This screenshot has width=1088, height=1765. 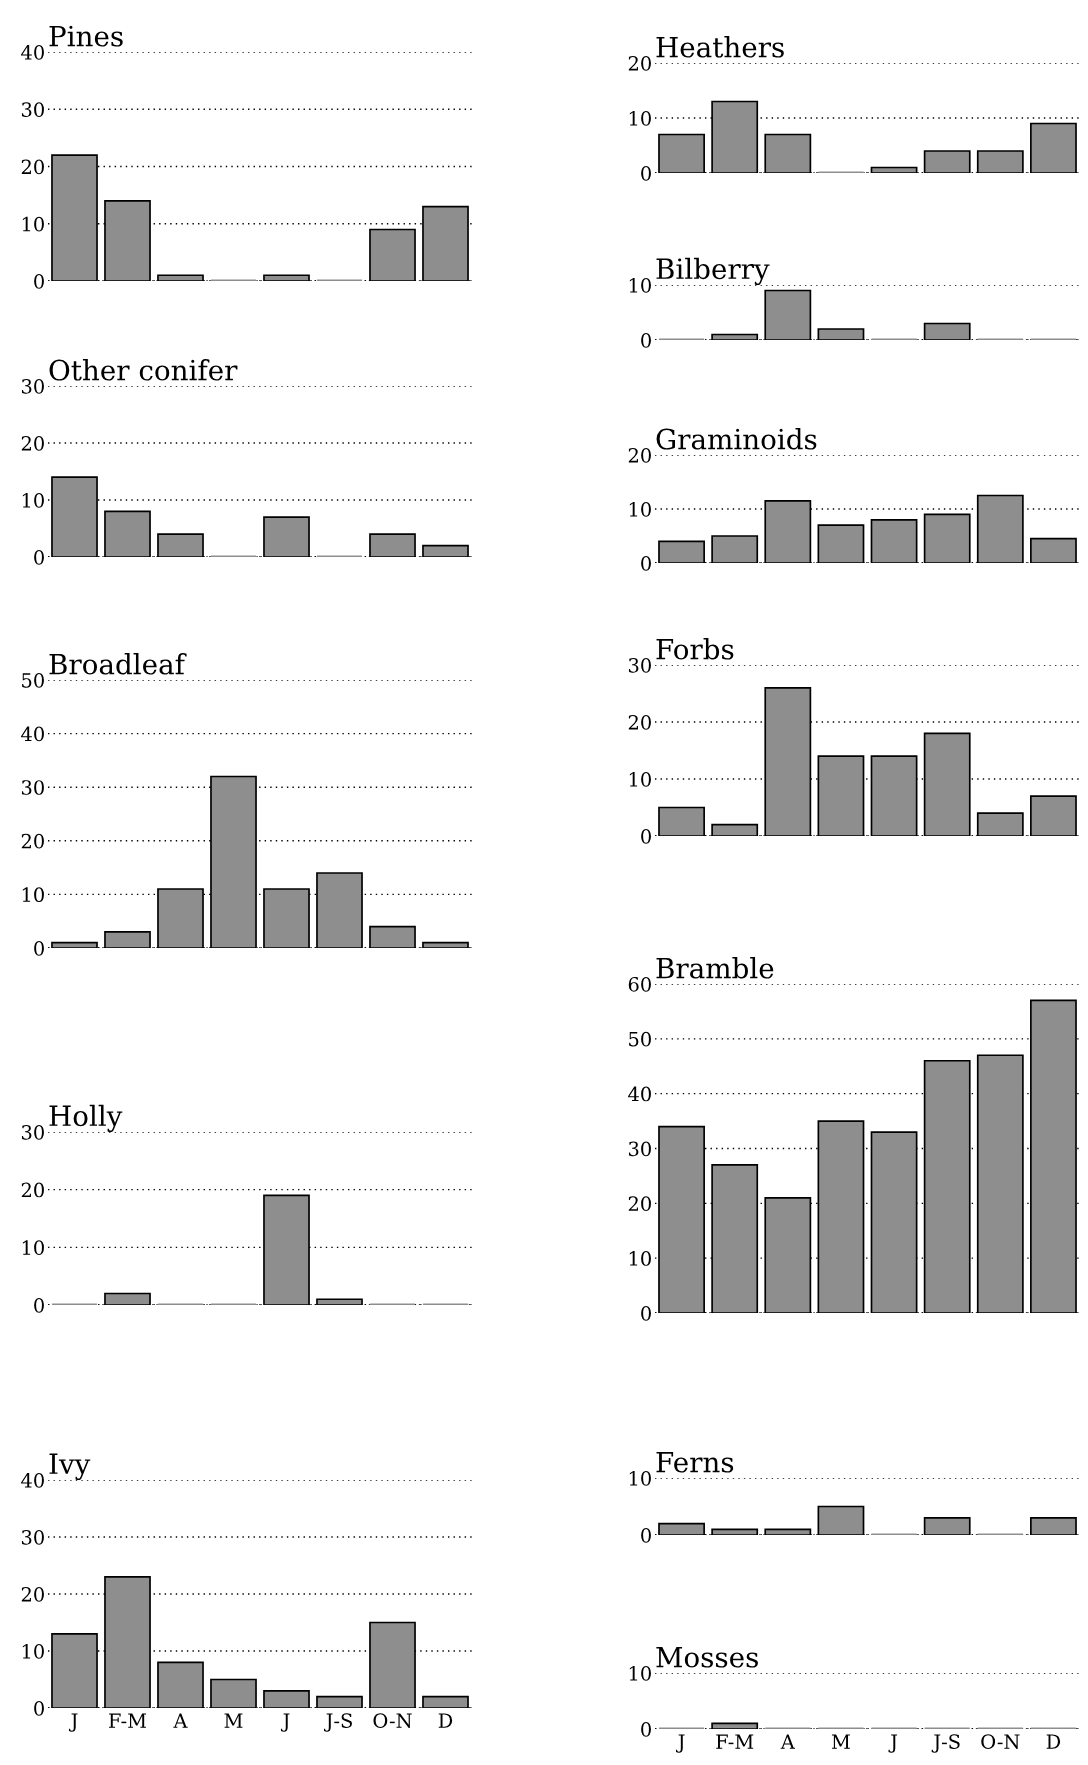 What do you see at coordinates (715, 968) in the screenshot?
I see `chart-title: Bramble` at bounding box center [715, 968].